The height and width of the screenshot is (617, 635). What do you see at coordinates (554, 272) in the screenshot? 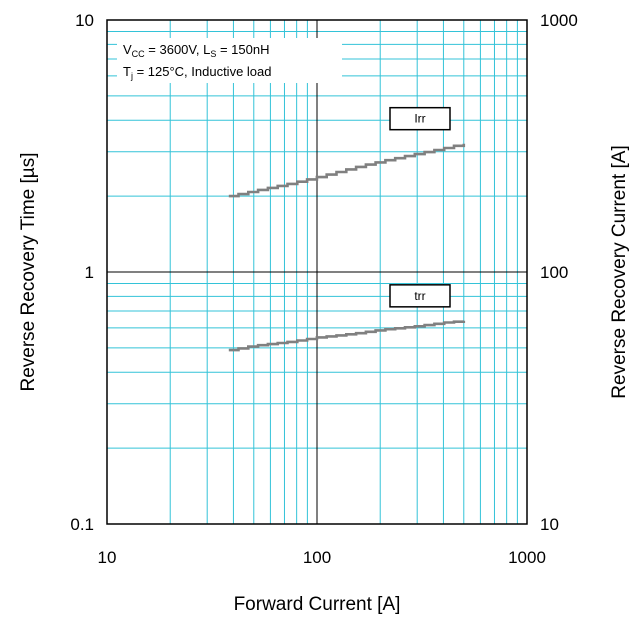
I see `y2-tick-label: 100` at bounding box center [554, 272].